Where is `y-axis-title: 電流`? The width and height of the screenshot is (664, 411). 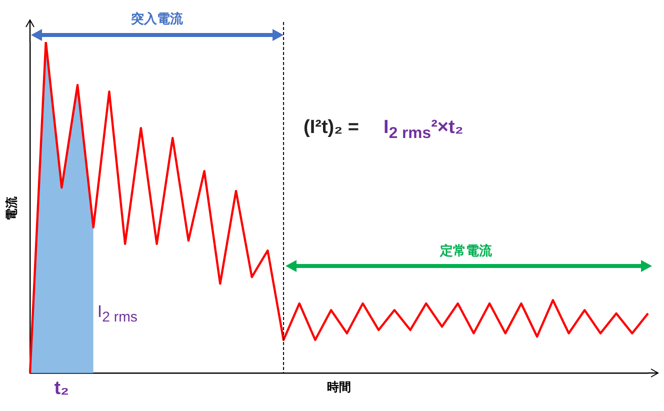
y-axis-title: 電流 is located at coordinates (12, 208).